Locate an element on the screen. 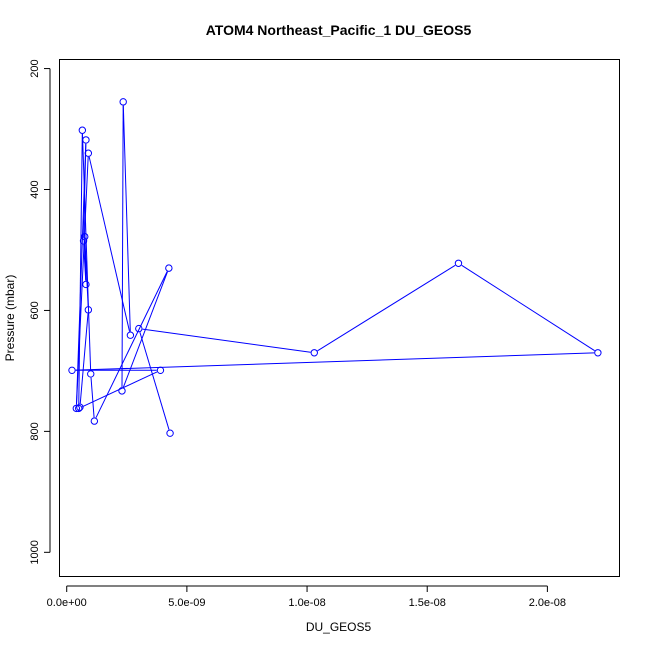 This screenshot has width=650, height=650. x-tick-label: 2.0e-08 is located at coordinates (547, 603).